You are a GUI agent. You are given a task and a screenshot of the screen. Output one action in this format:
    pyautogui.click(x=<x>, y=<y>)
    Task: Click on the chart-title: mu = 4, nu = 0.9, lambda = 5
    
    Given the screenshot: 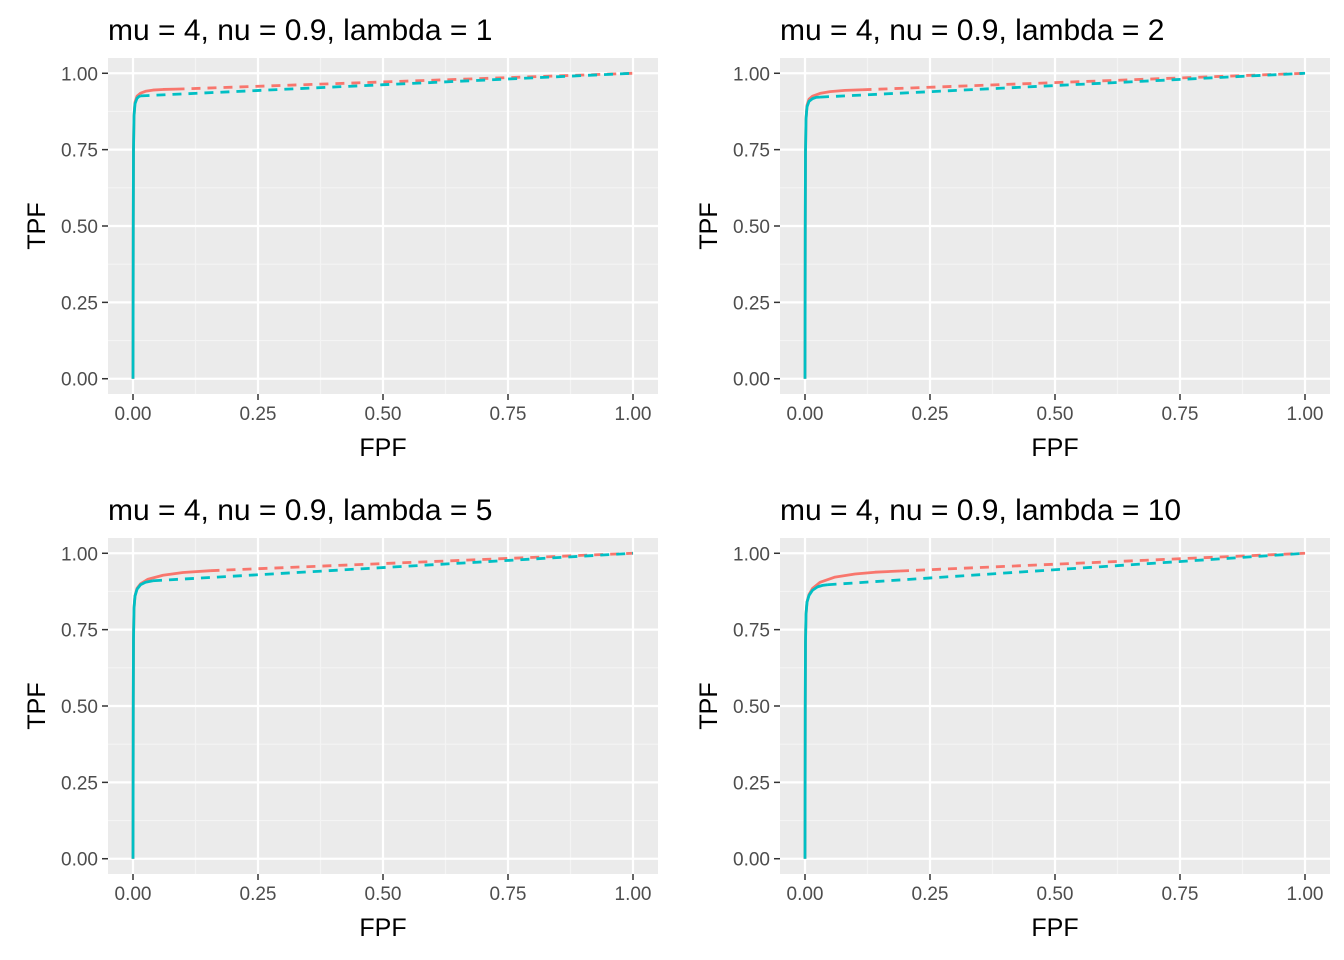 What is the action you would take?
    pyautogui.click(x=300, y=510)
    